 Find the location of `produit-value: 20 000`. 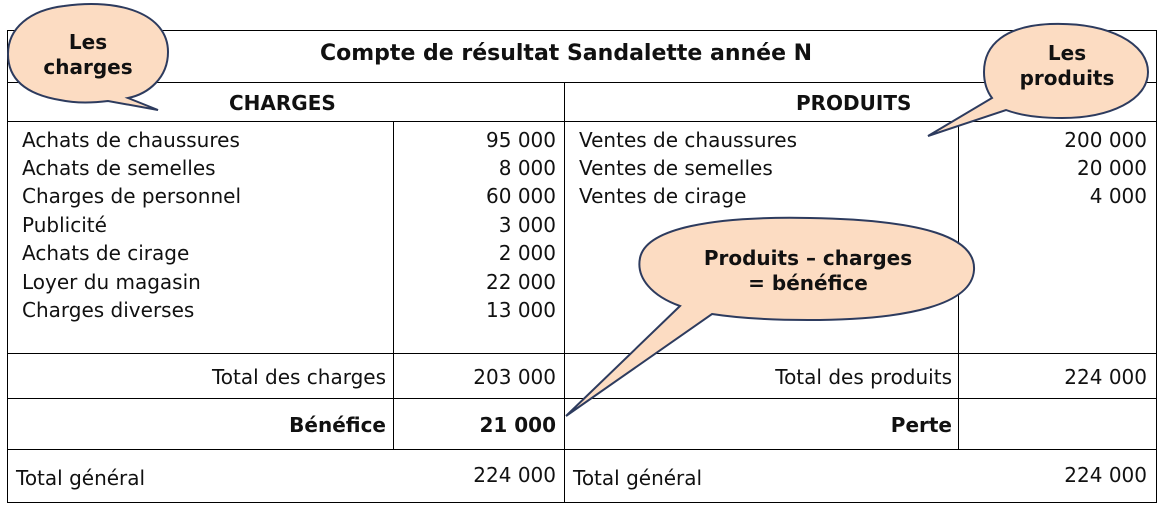

produit-value: 20 000 is located at coordinates (1112, 168).